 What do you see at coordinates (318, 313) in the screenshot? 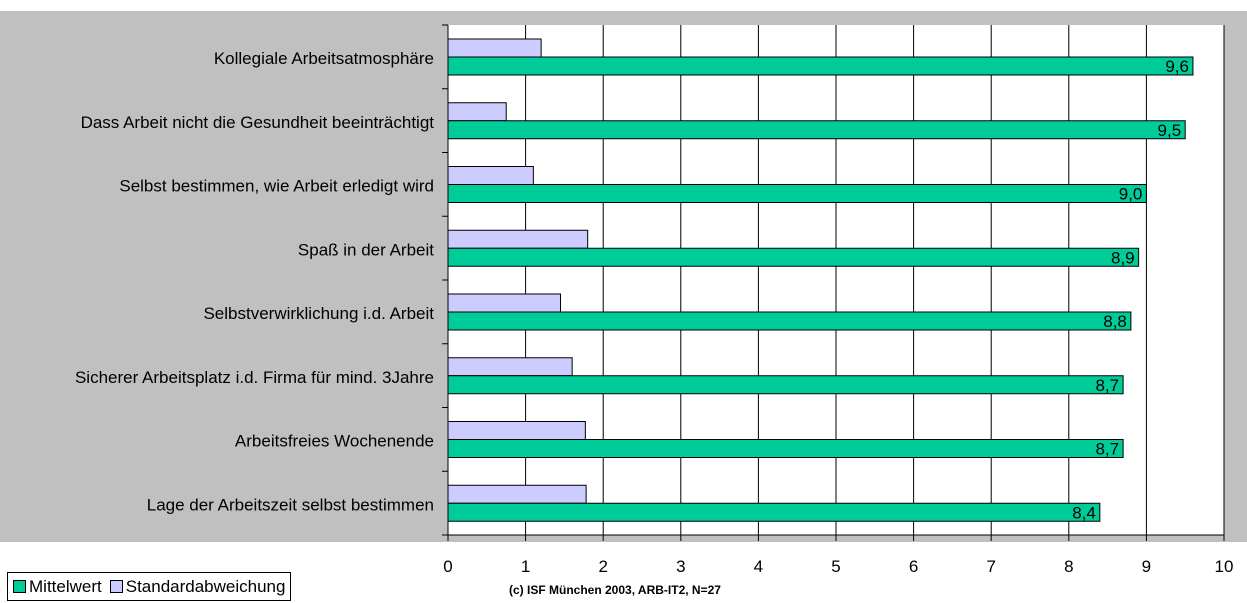
I see `category-label-4: Selbstverwirklichung i.d. Arbeit` at bounding box center [318, 313].